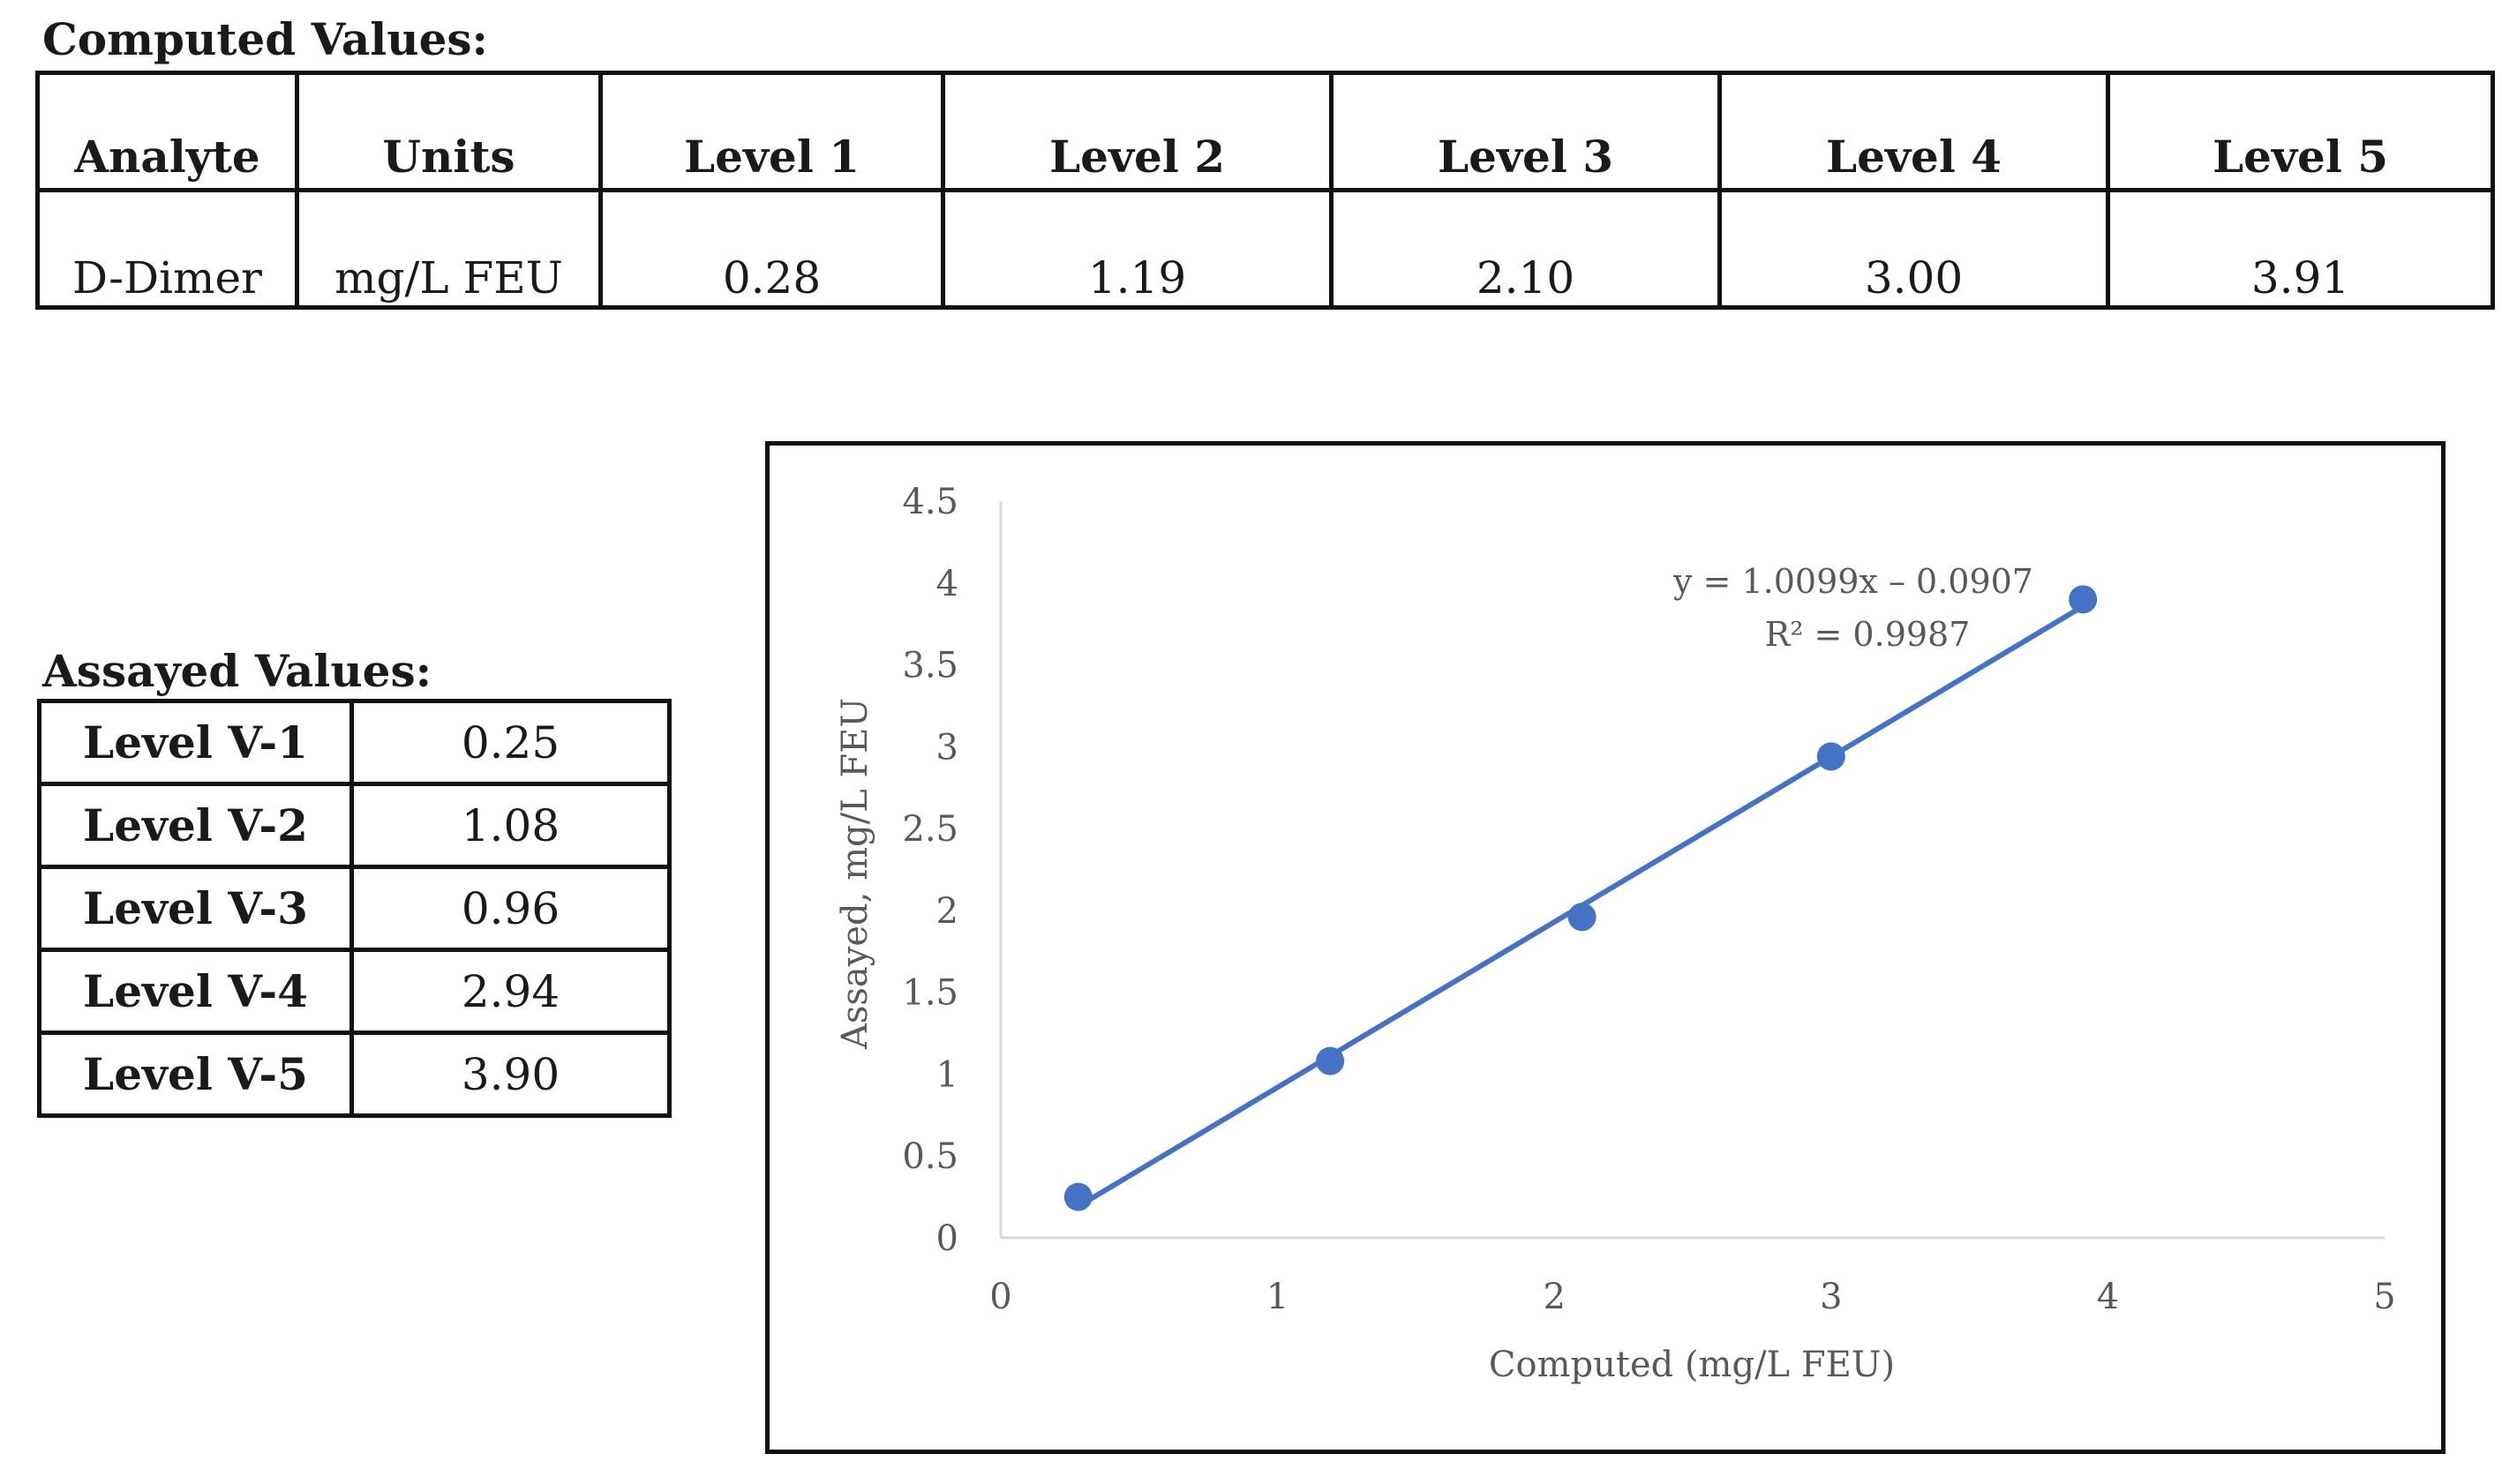 This screenshot has width=2502, height=1484. What do you see at coordinates (947, 912) in the screenshot?
I see `y-tick-label: 2` at bounding box center [947, 912].